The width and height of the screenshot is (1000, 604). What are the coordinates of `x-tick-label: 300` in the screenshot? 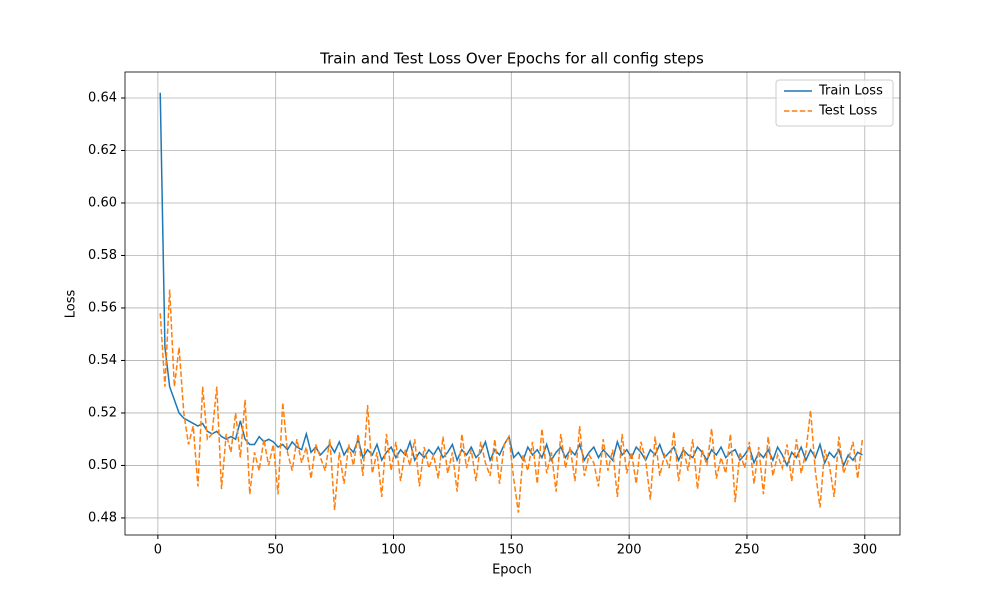 It's located at (864, 550).